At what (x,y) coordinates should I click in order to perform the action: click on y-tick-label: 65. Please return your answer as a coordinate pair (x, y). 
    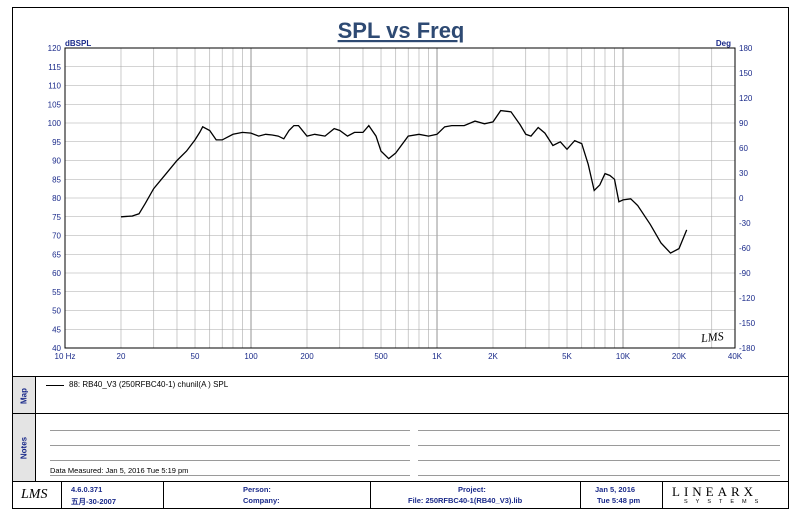
    Looking at the image, I should click on (56, 254).